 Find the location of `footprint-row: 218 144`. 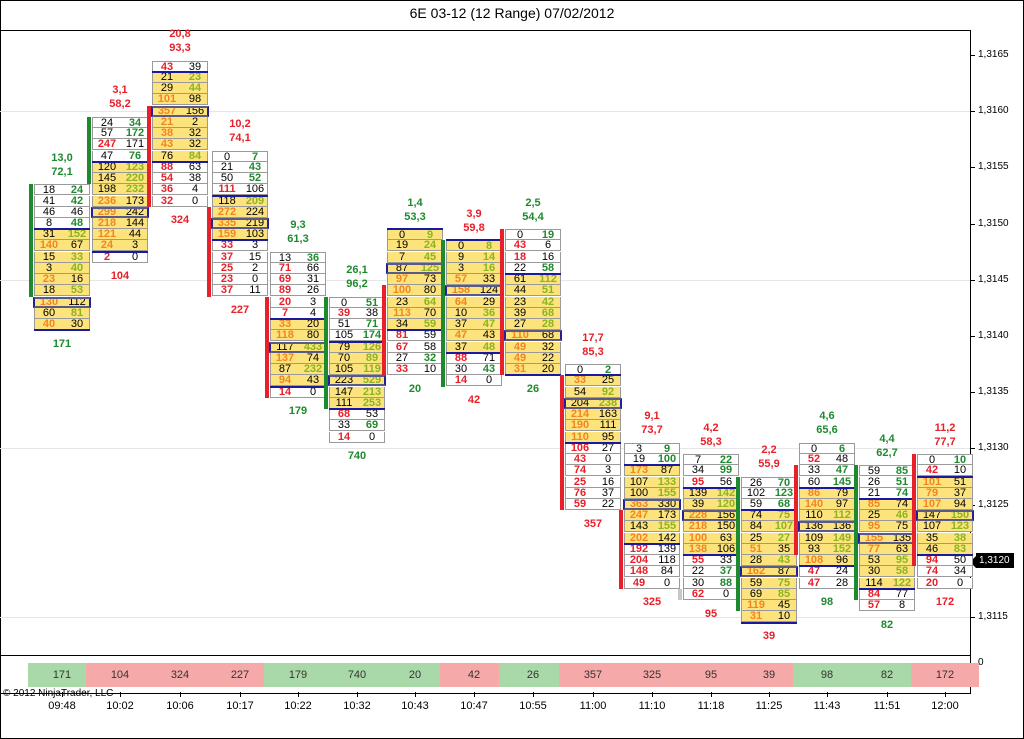

footprint-row: 218 144 is located at coordinates (120, 223).